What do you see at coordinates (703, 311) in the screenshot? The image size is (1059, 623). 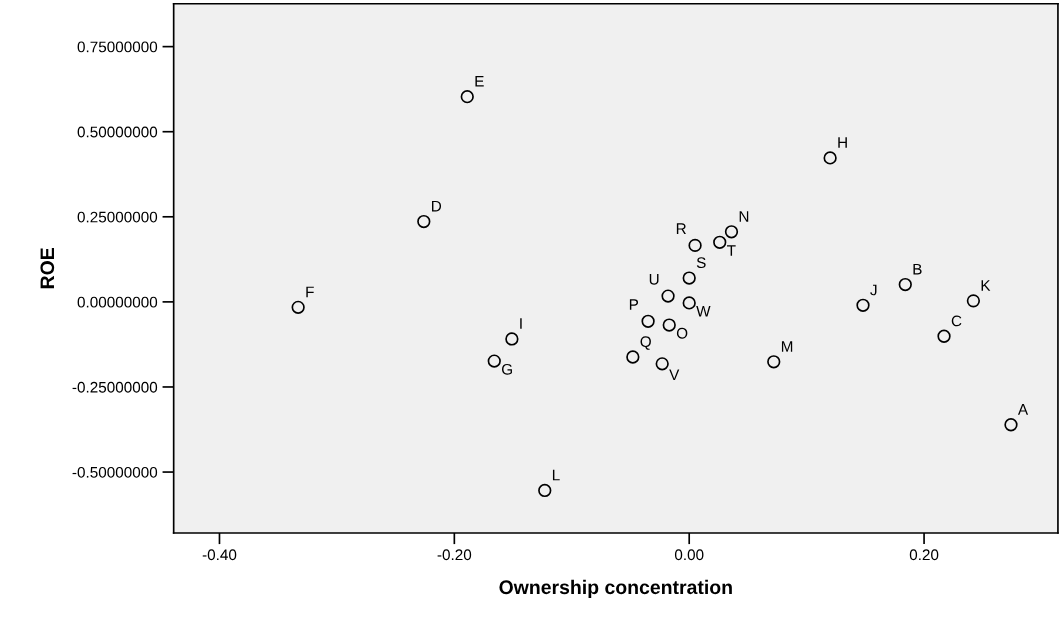 I see `annotation: W` at bounding box center [703, 311].